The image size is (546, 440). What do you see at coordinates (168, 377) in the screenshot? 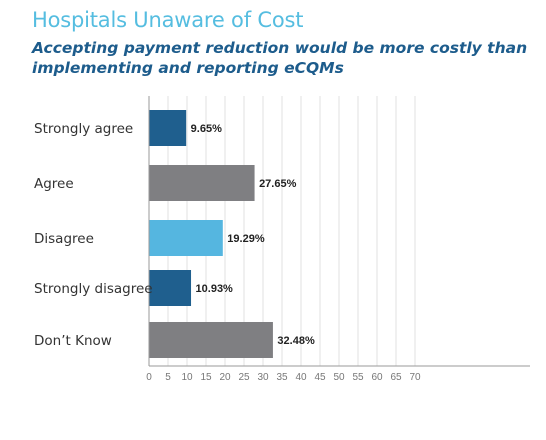
I see `x-tick-label: 5` at bounding box center [168, 377].